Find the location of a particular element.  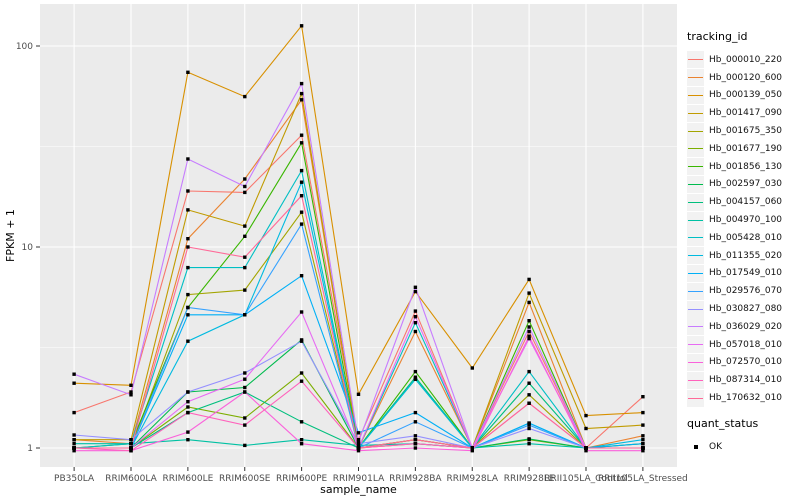

legend-item-label: Hb_017549_010 is located at coordinates (746, 273).